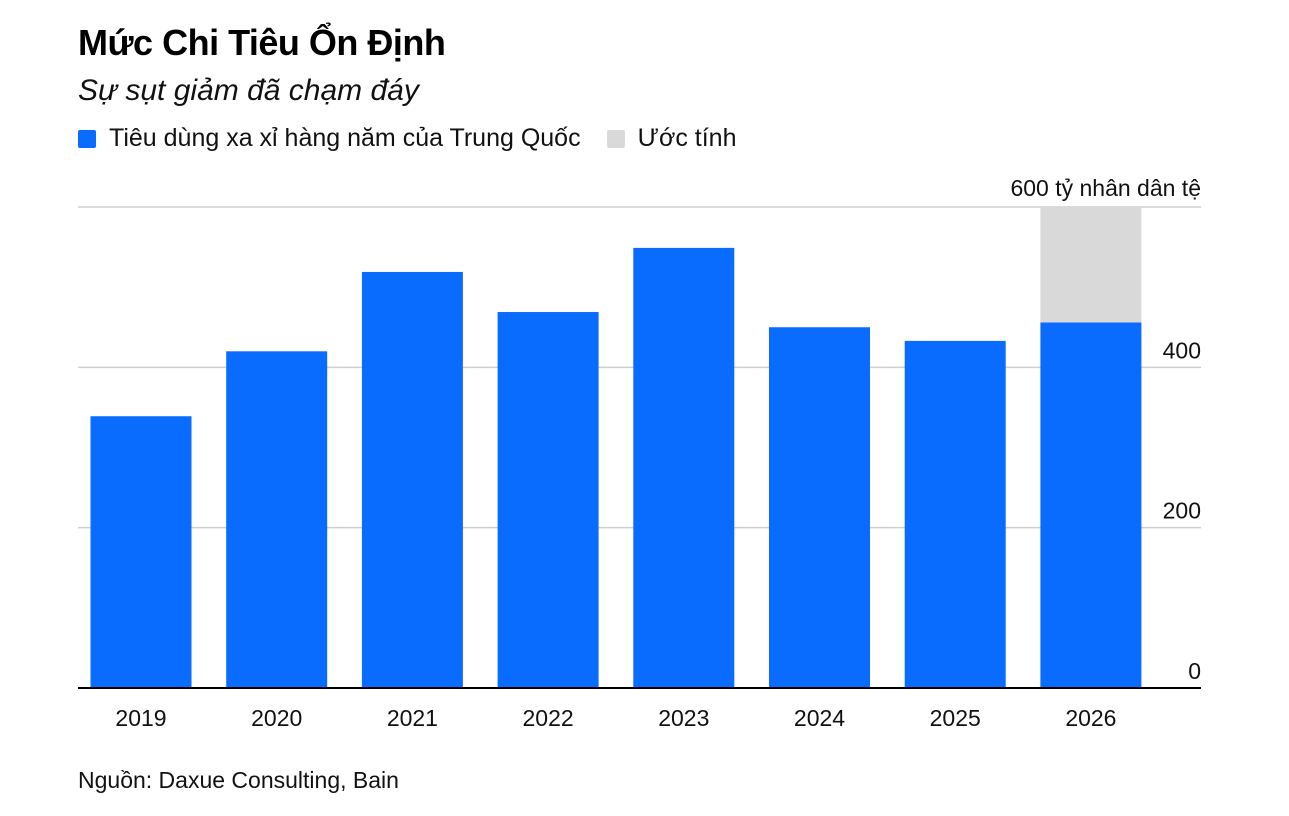 The width and height of the screenshot is (1289, 816). What do you see at coordinates (345, 138) in the screenshot?
I see `legend-label-actual: Tiêu dùng xa xỉ hàng năm của Trung Quốc` at bounding box center [345, 138].